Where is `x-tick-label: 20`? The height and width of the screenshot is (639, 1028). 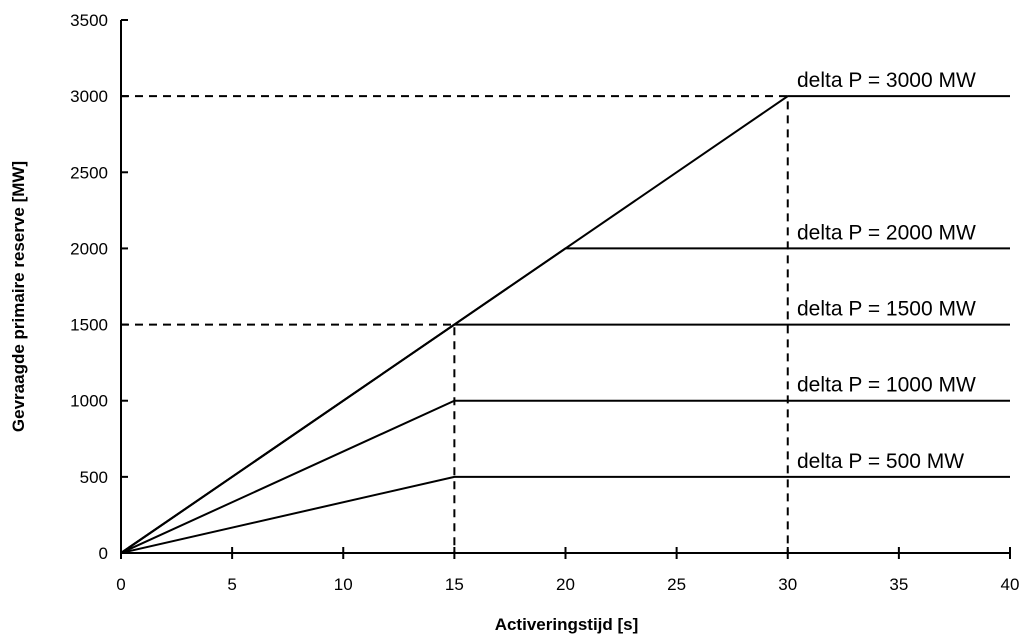
x-tick-label: 20 is located at coordinates (565, 584).